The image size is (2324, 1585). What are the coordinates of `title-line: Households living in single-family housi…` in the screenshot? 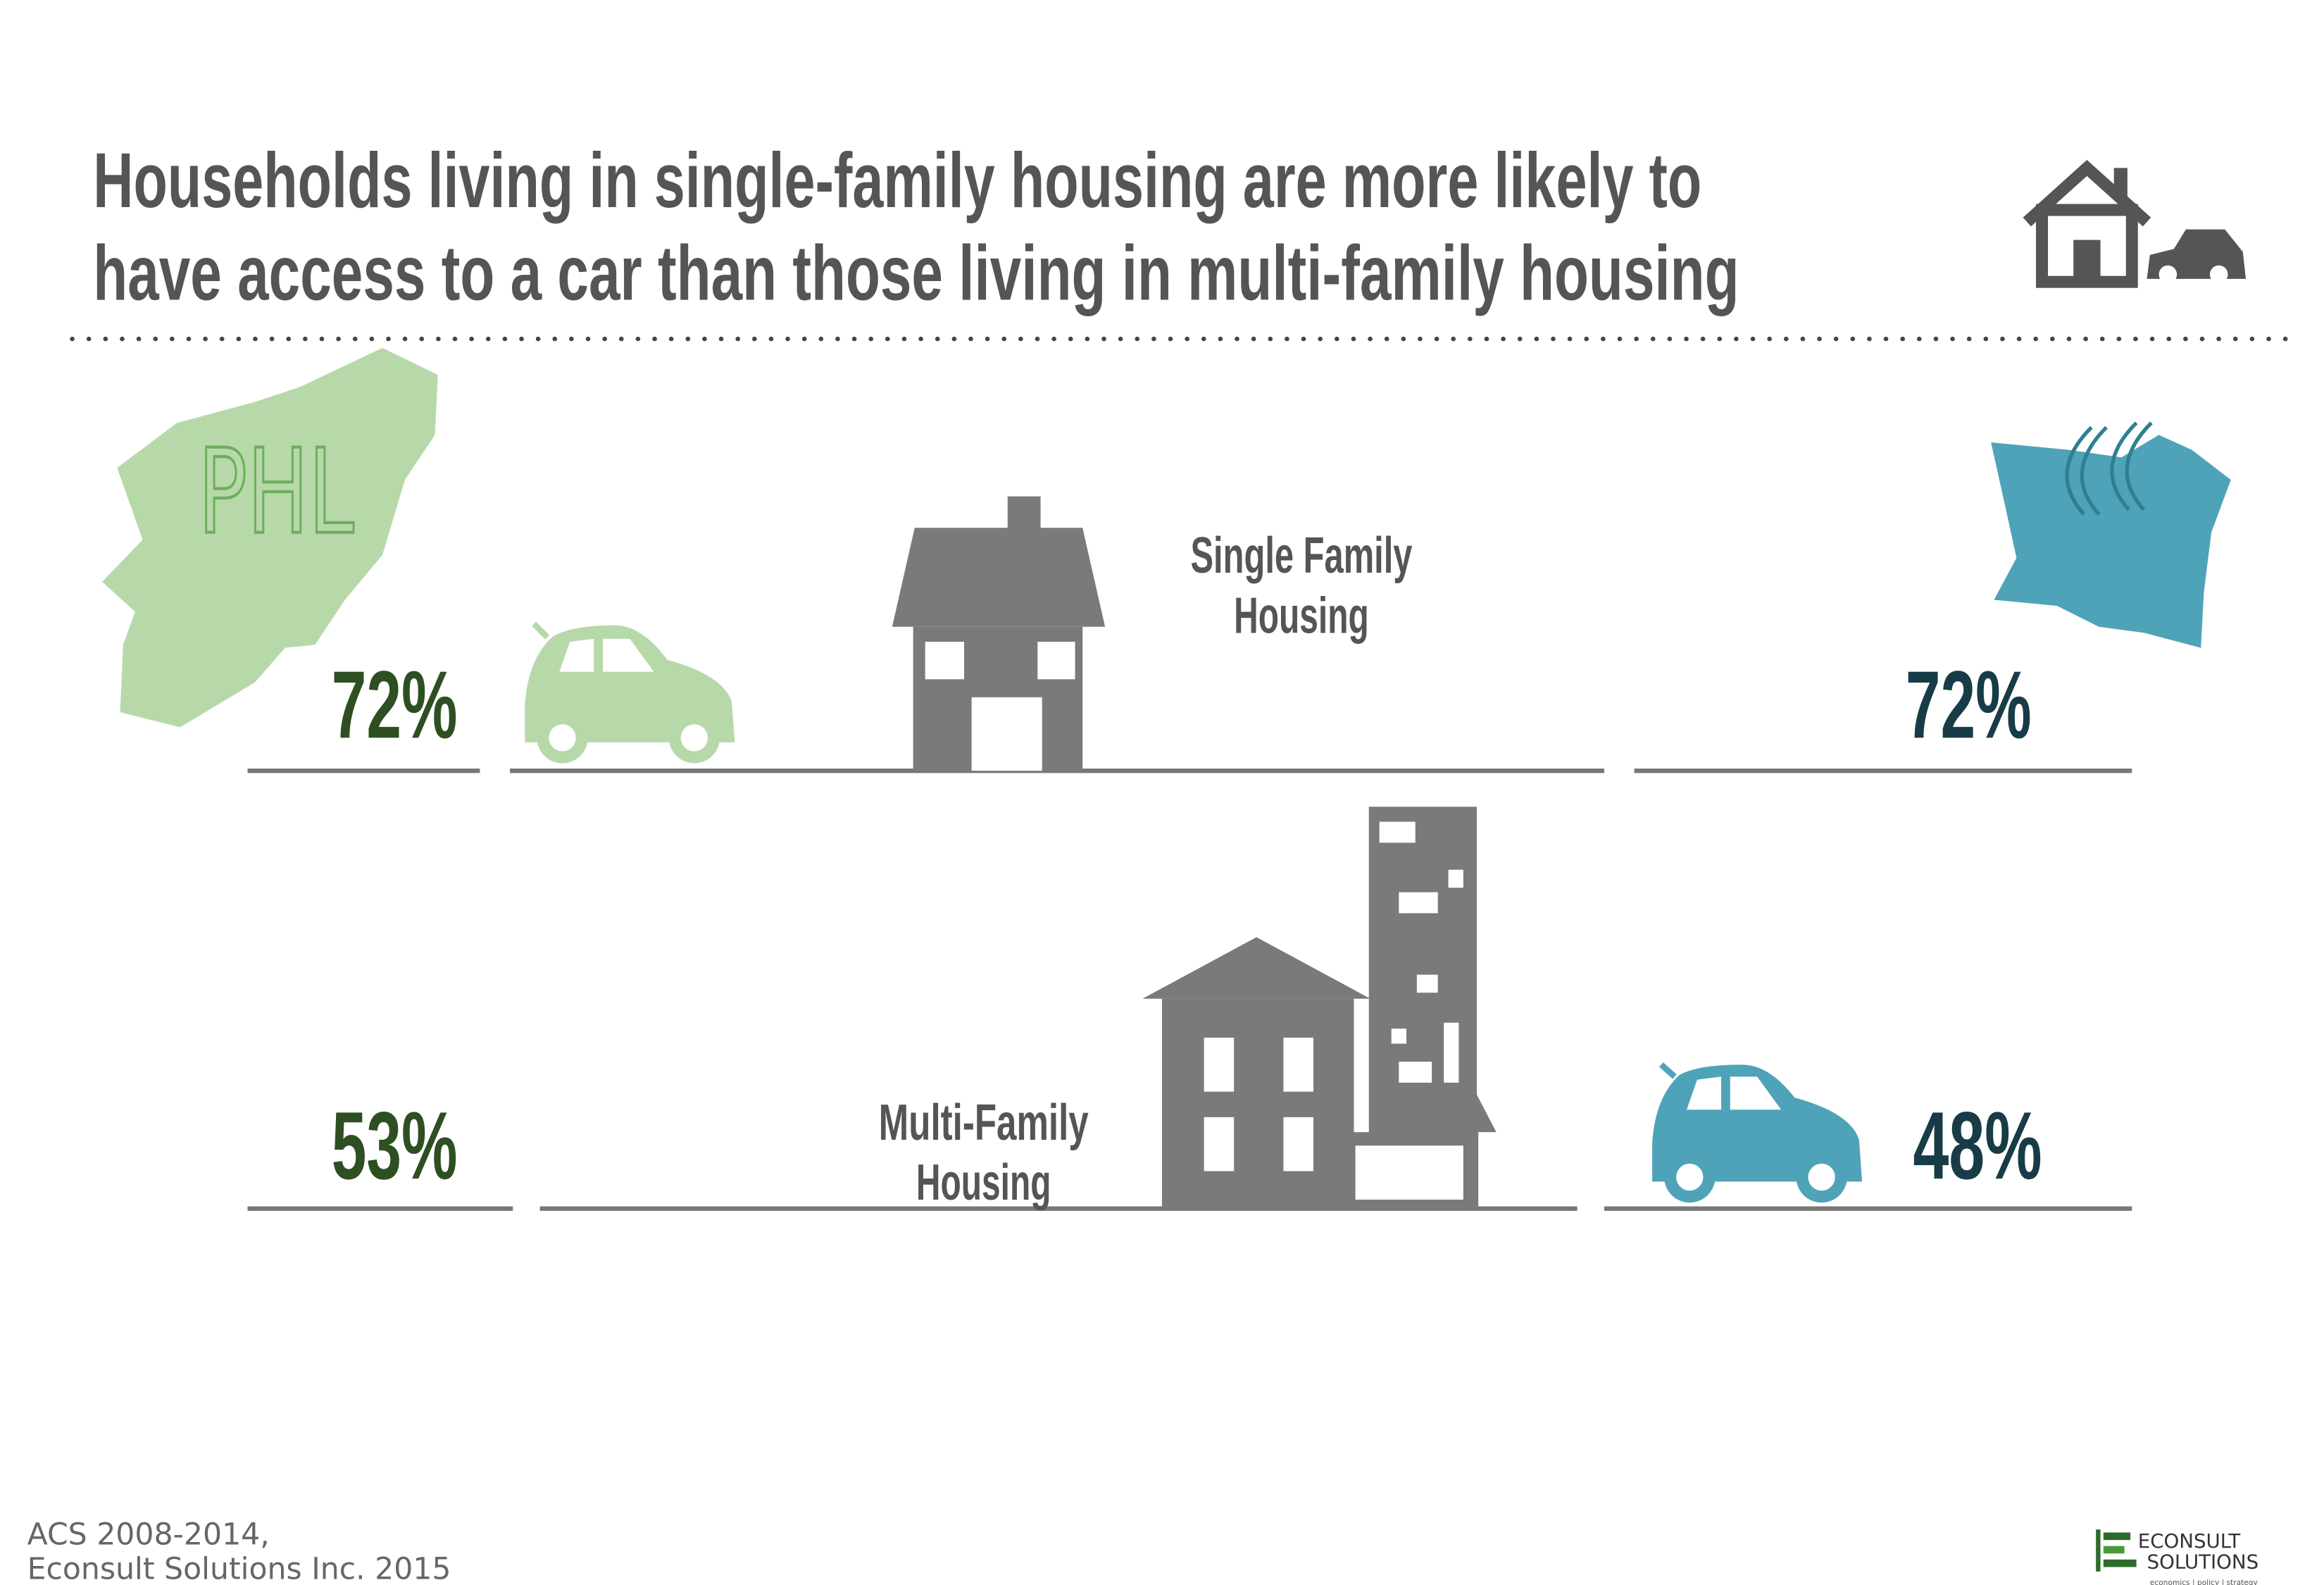 It's located at (897, 181).